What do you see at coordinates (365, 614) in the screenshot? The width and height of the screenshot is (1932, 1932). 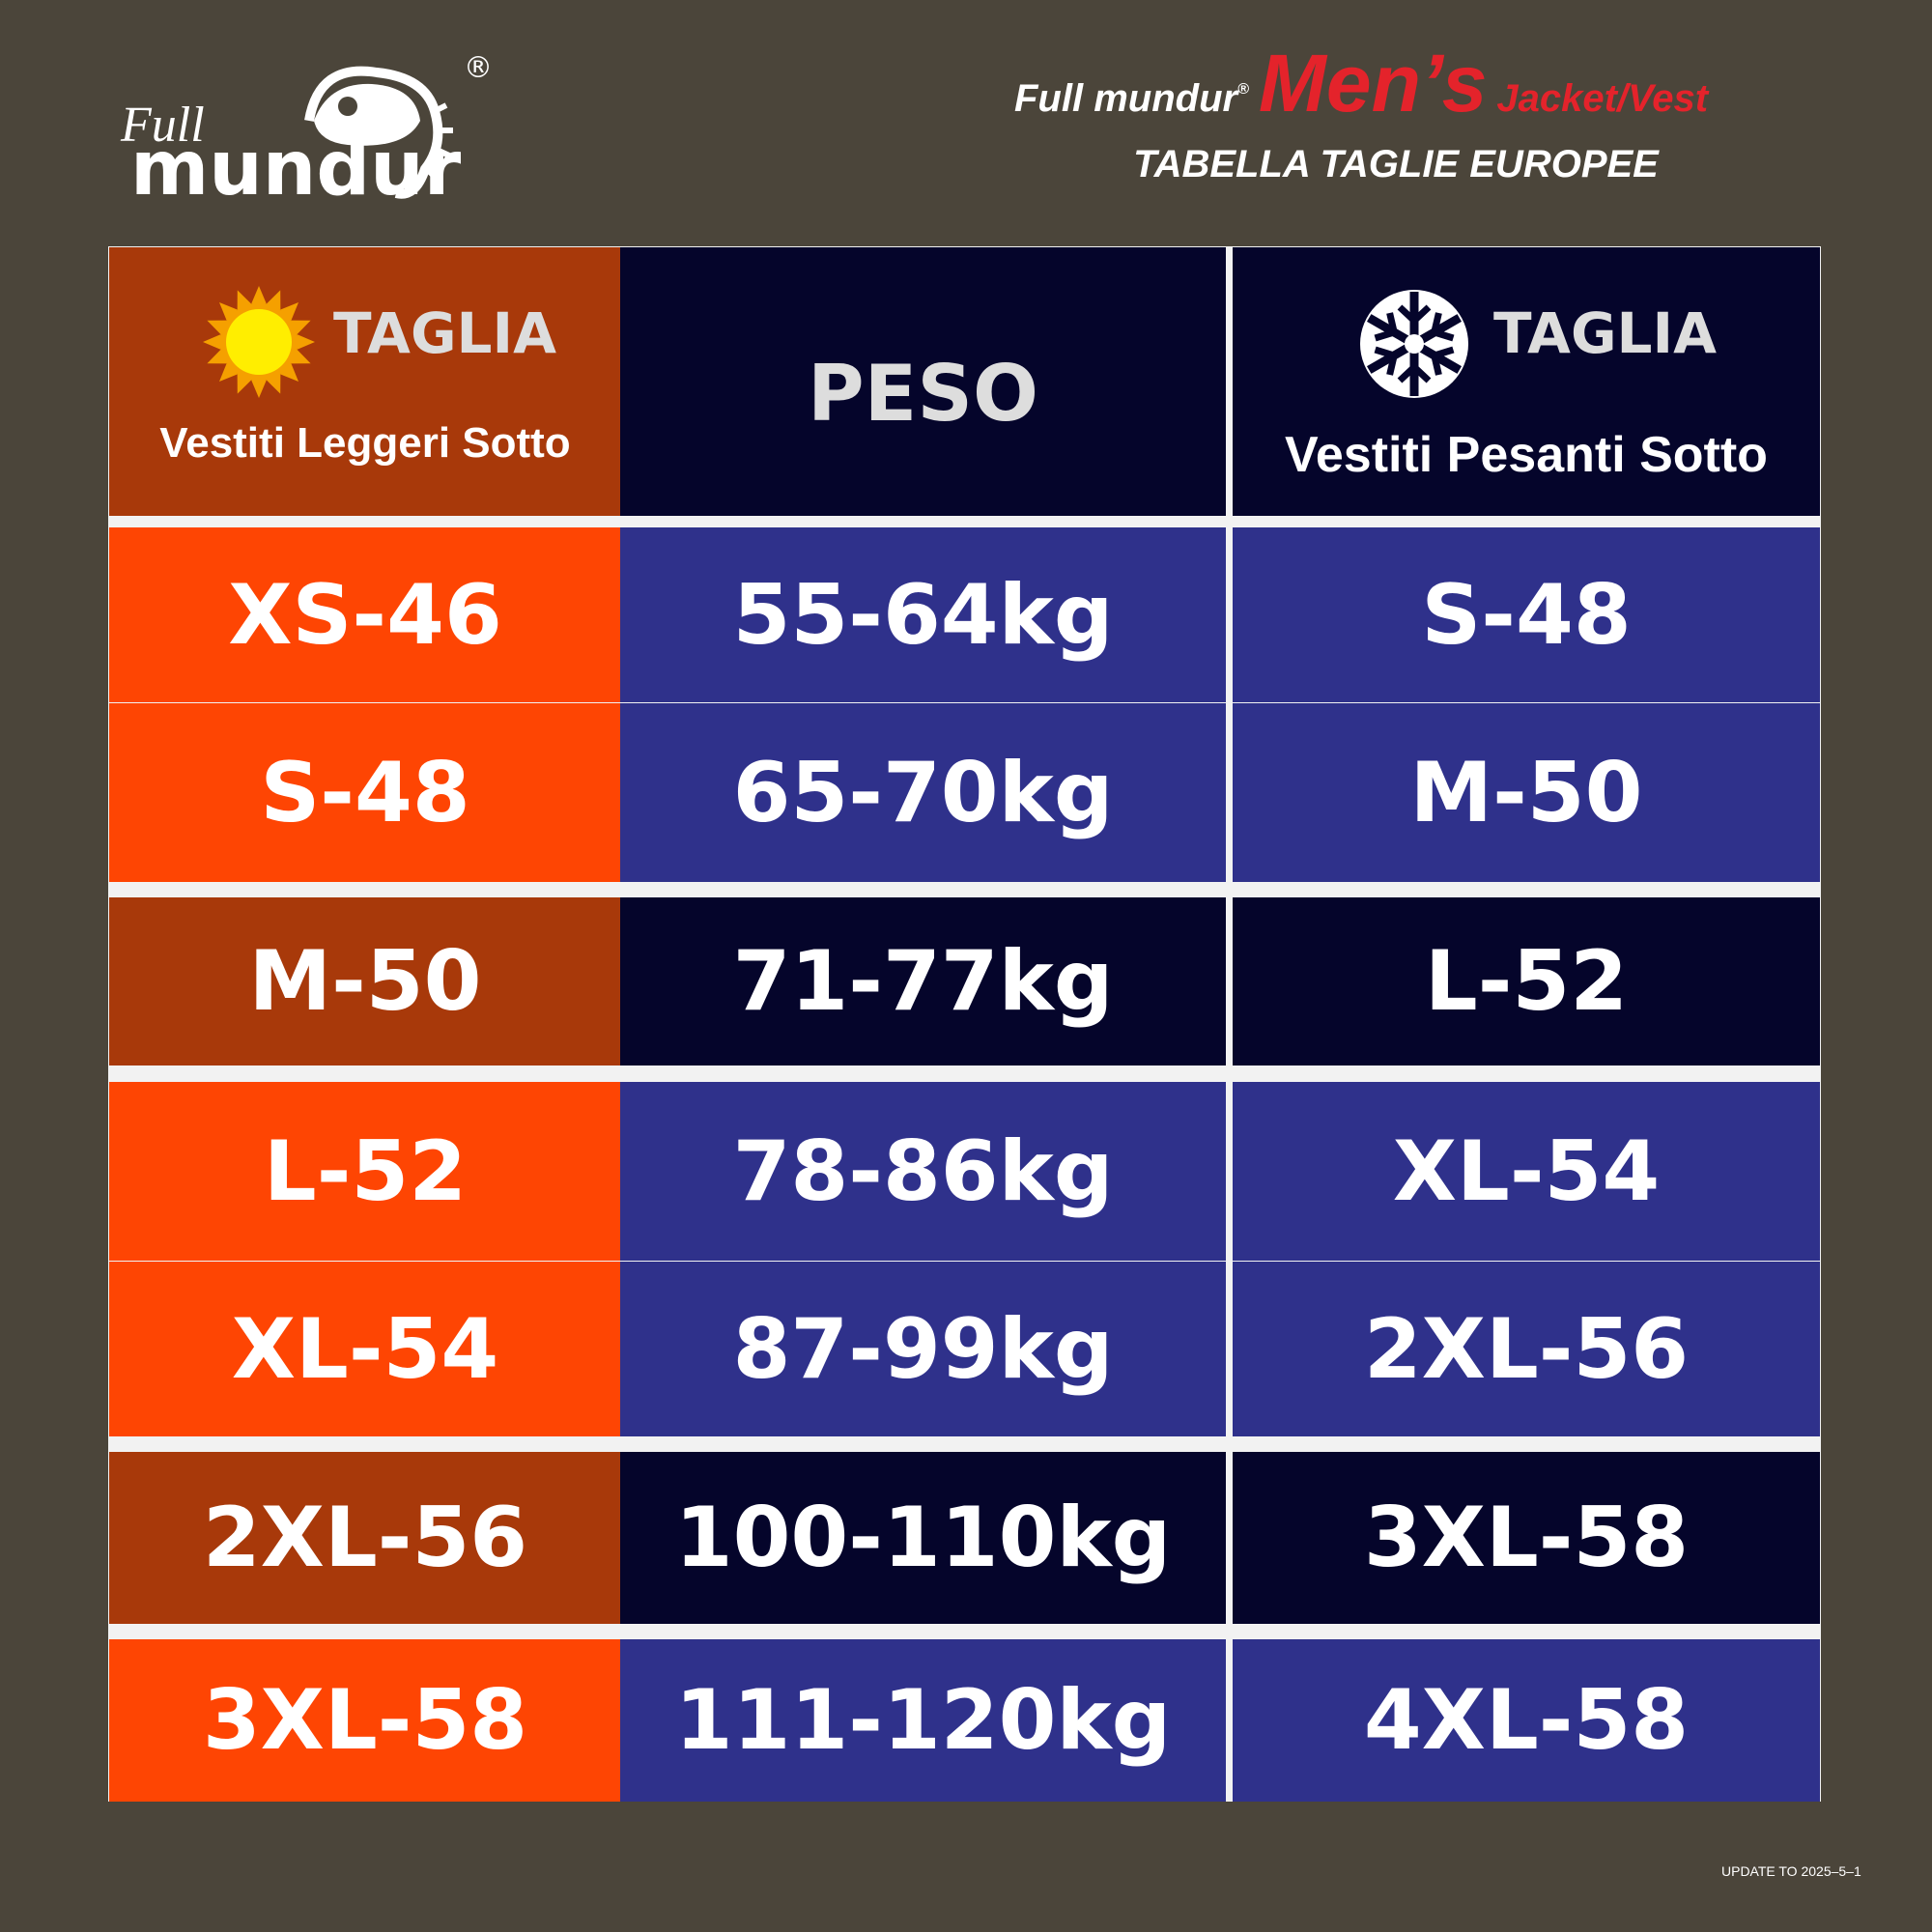 I see `table-cell: XS-46` at bounding box center [365, 614].